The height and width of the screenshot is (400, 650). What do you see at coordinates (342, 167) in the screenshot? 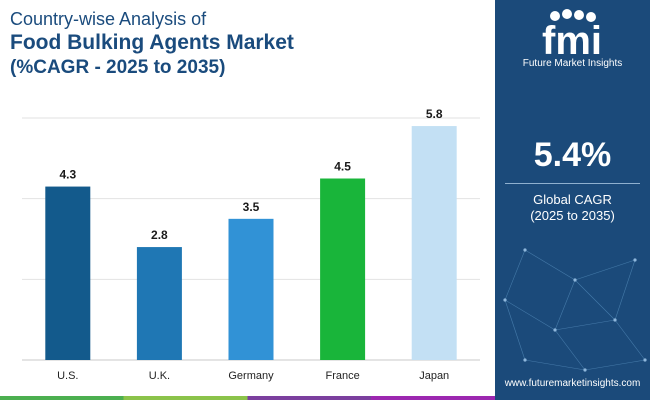
I see `data-label: 4.5` at bounding box center [342, 167].